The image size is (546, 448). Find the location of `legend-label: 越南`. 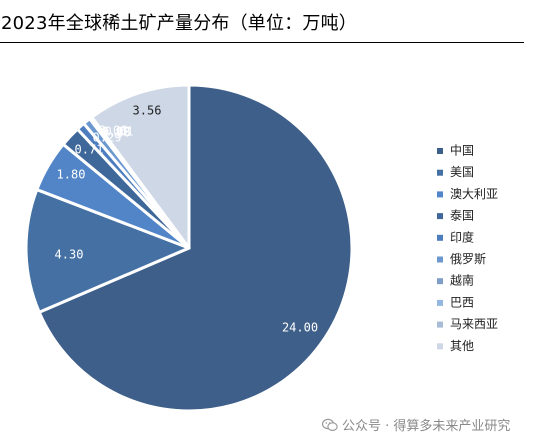

legend-label: 越南 is located at coordinates (462, 280).